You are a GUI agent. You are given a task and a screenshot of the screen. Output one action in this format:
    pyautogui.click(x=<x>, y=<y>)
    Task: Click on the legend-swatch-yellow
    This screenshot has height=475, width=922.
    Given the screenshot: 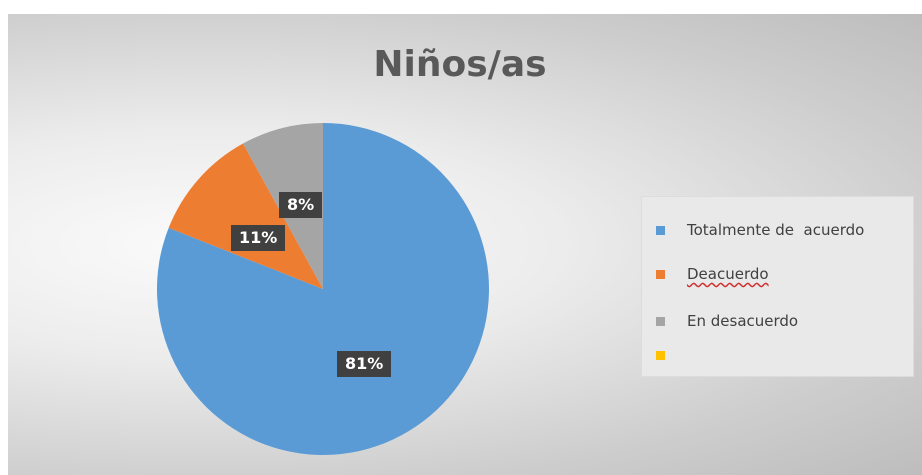 What is the action you would take?
    pyautogui.click(x=660, y=355)
    